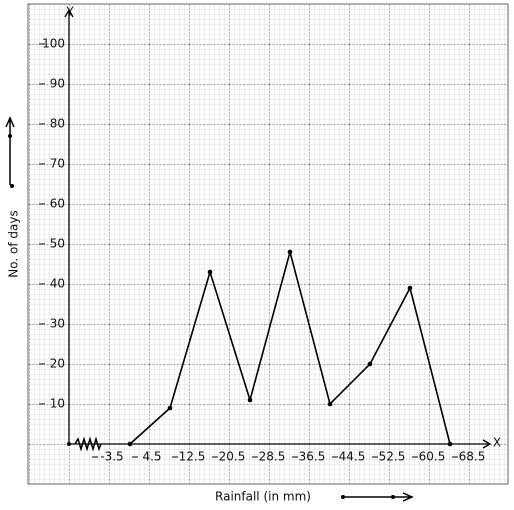 This screenshot has height=510, width=514. What do you see at coordinates (497, 443) in the screenshot?
I see `x-axis-name: X` at bounding box center [497, 443].